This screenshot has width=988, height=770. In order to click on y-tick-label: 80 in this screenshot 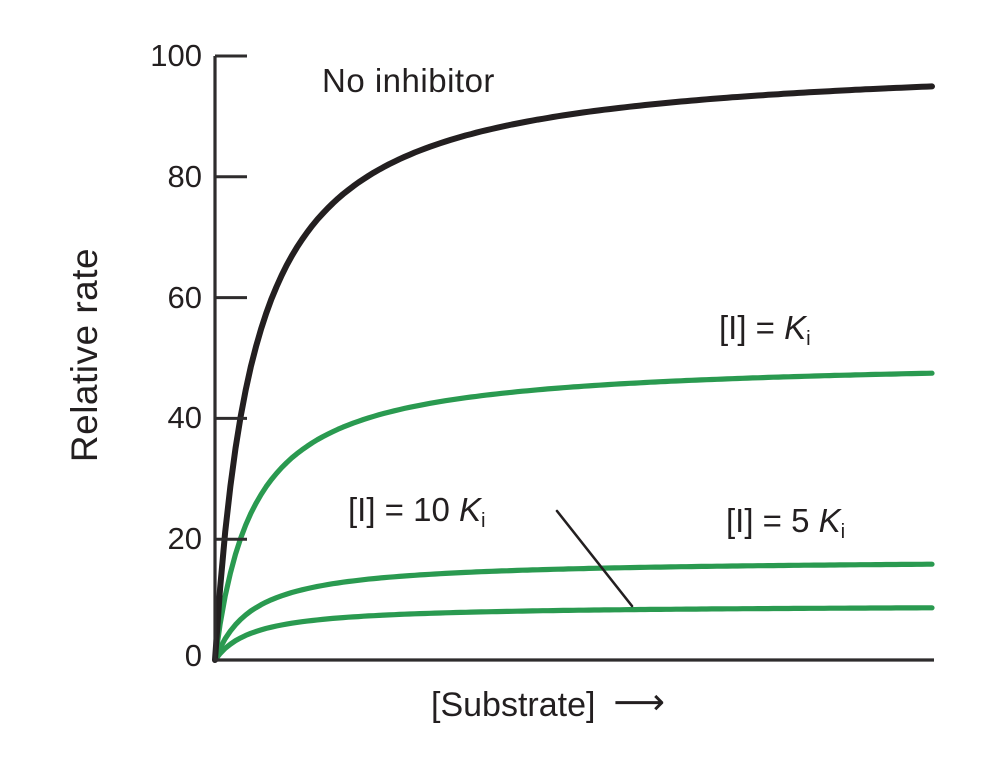, I will do `click(184, 176)`.